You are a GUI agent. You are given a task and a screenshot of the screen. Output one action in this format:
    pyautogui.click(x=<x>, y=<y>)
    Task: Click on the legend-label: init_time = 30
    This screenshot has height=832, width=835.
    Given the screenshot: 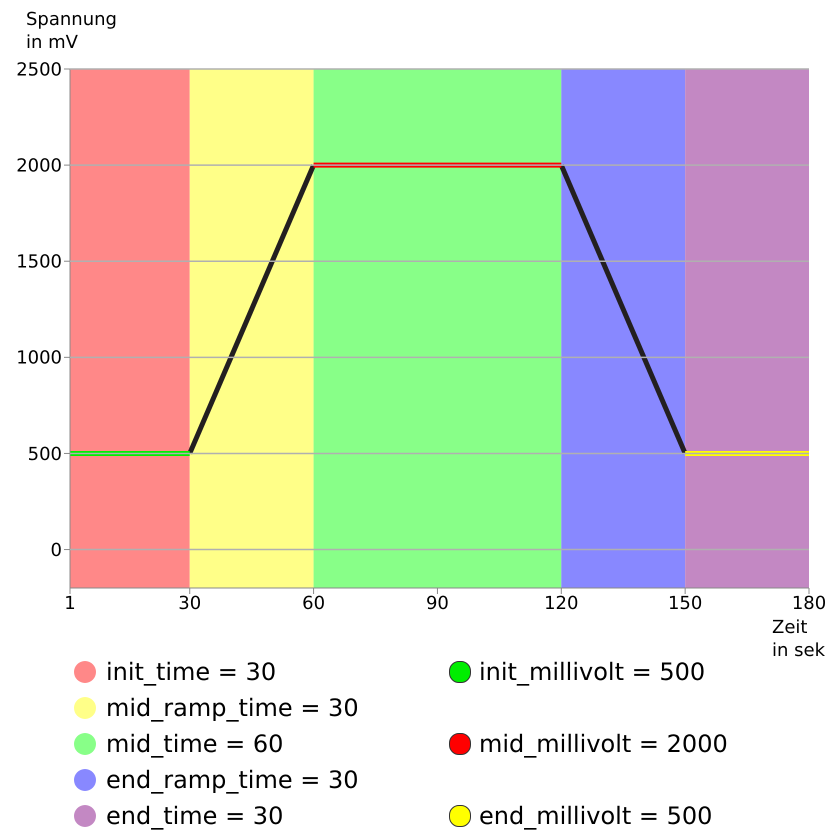 What is the action you would take?
    pyautogui.click(x=191, y=672)
    